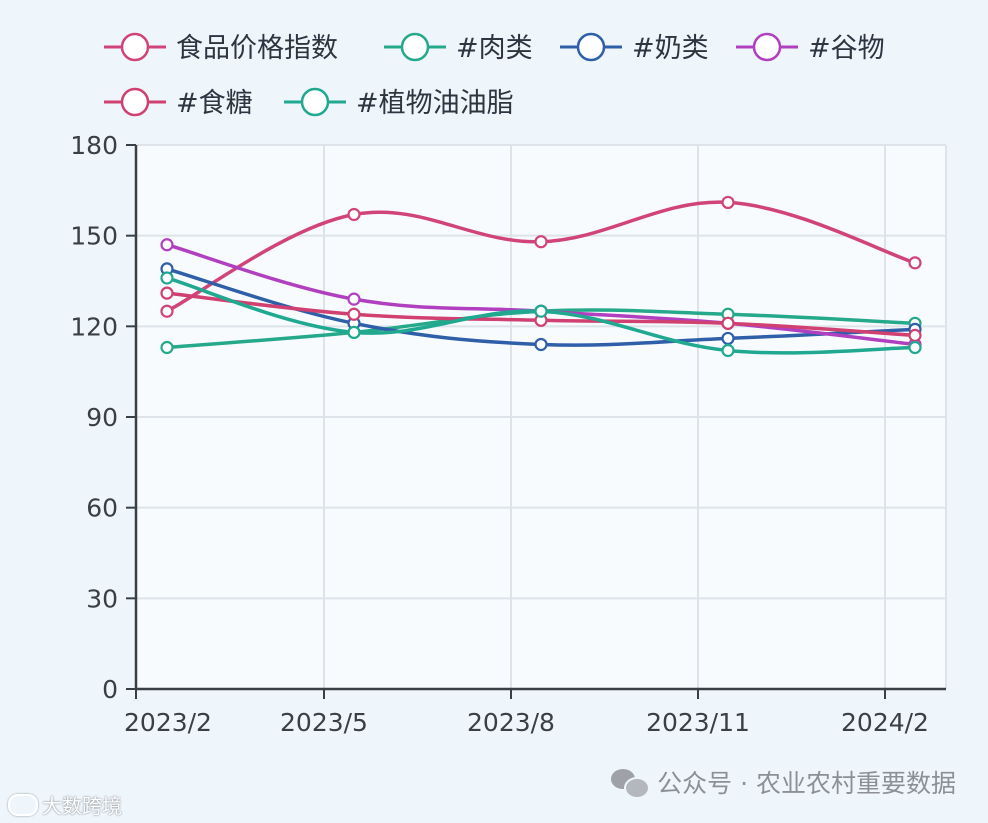 This screenshot has height=823, width=988. I want to click on legend-item: #植物油油脂, so click(399, 103).